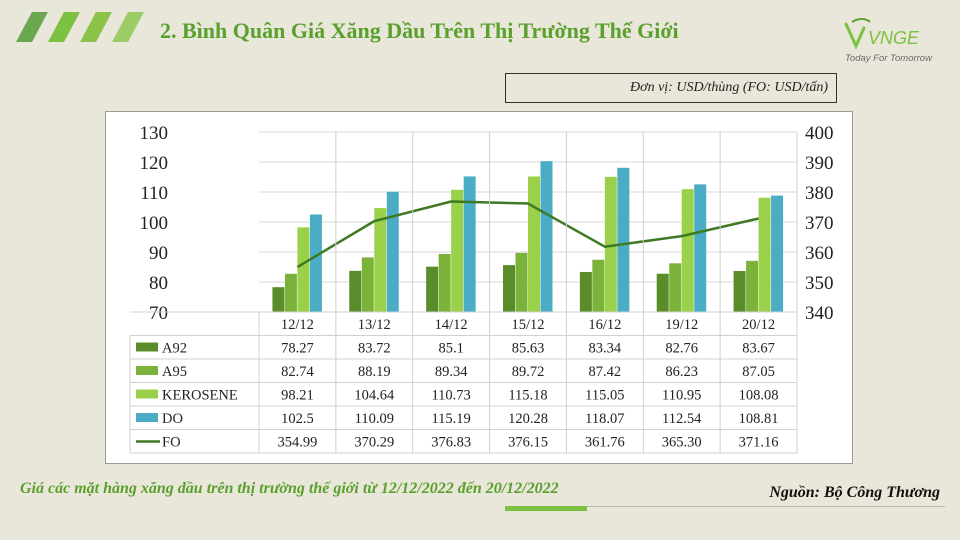 The width and height of the screenshot is (960, 540). What do you see at coordinates (297, 443) in the screenshot?
I see `data-label: 354.99` at bounding box center [297, 443].